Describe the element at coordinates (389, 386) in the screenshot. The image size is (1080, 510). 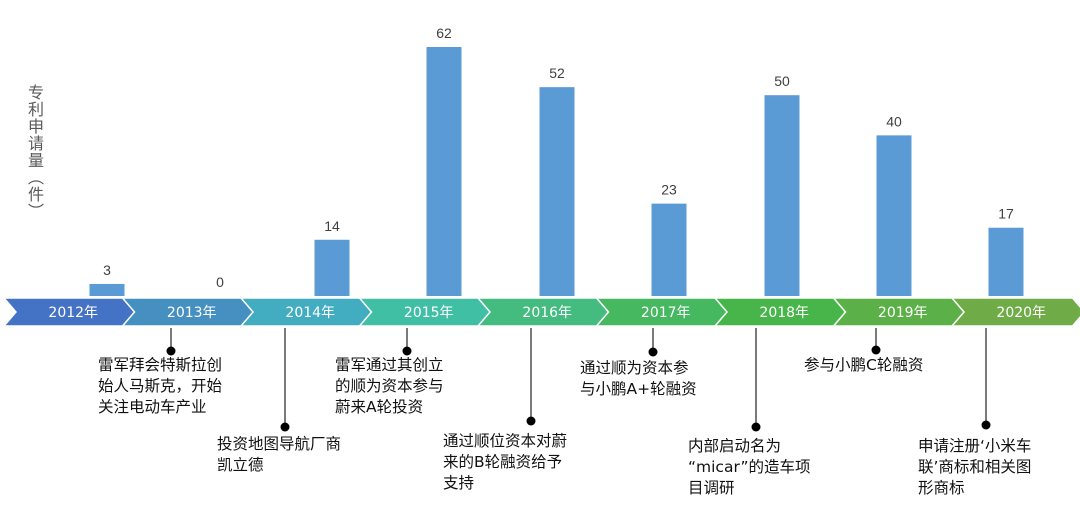
I see `event-note: 雷军通过其创立 的顺为资本参与 蔚来A轮投资` at that location.